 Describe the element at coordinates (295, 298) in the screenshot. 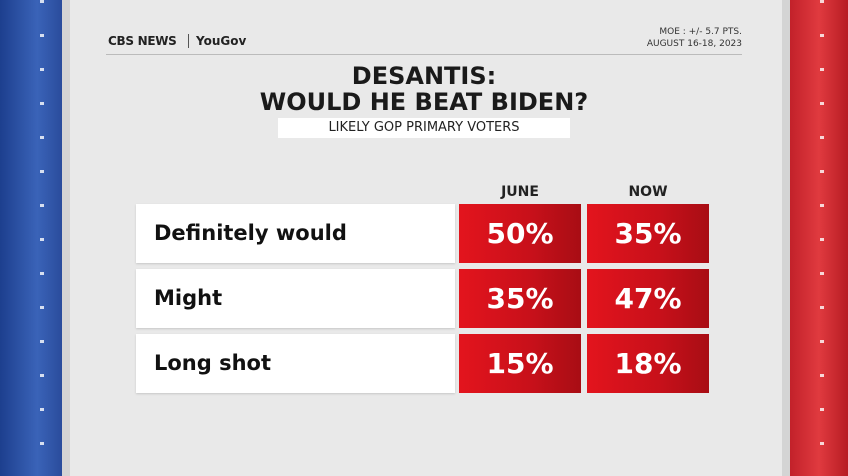

I see `row-label: Might` at that location.